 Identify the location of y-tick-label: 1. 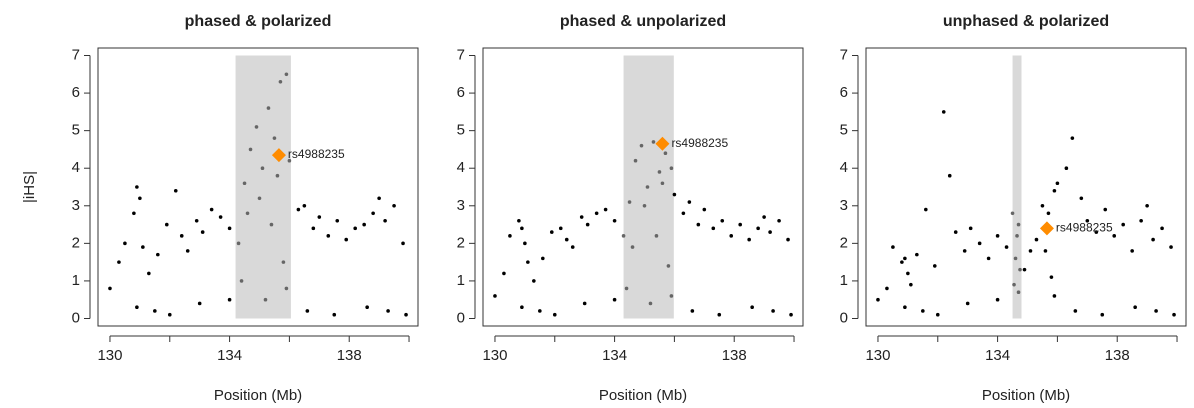
(844, 280).